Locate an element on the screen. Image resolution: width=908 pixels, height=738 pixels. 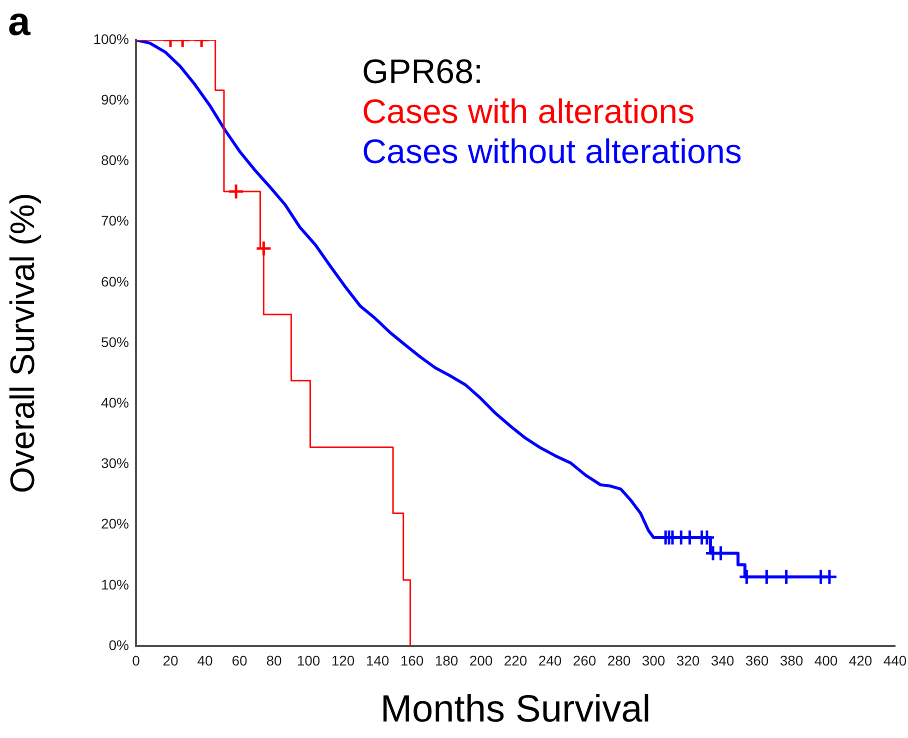
text: Cases with alterations is located at coordinates (529, 112).